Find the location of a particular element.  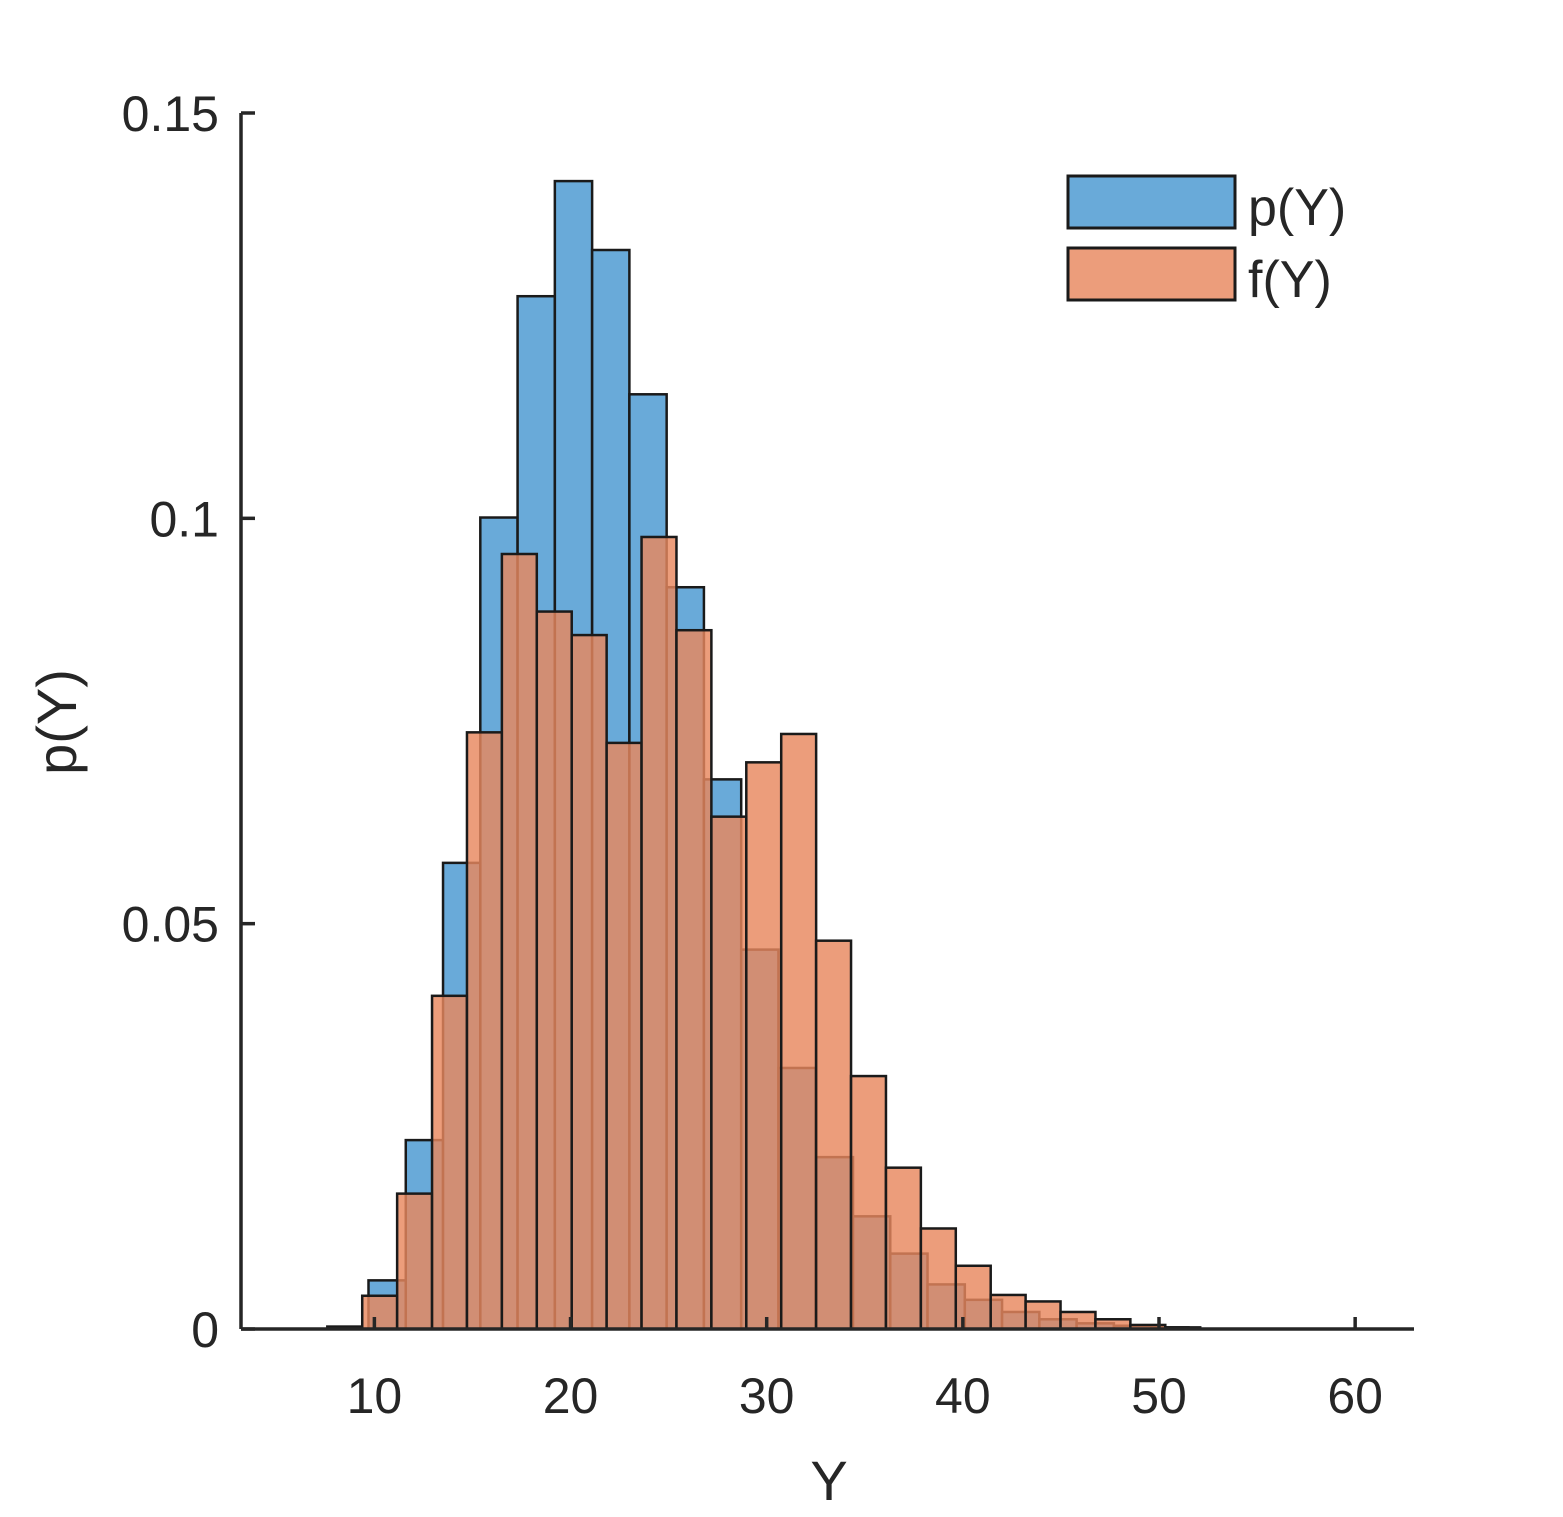

y-tick-label: 0.15 is located at coordinates (170, 114).